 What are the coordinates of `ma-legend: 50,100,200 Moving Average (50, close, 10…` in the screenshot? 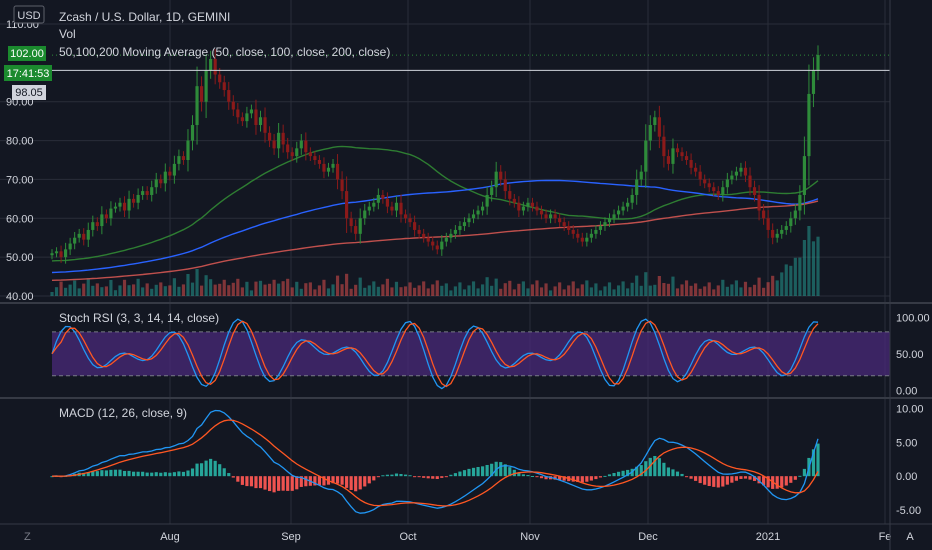 It's located at (224, 52).